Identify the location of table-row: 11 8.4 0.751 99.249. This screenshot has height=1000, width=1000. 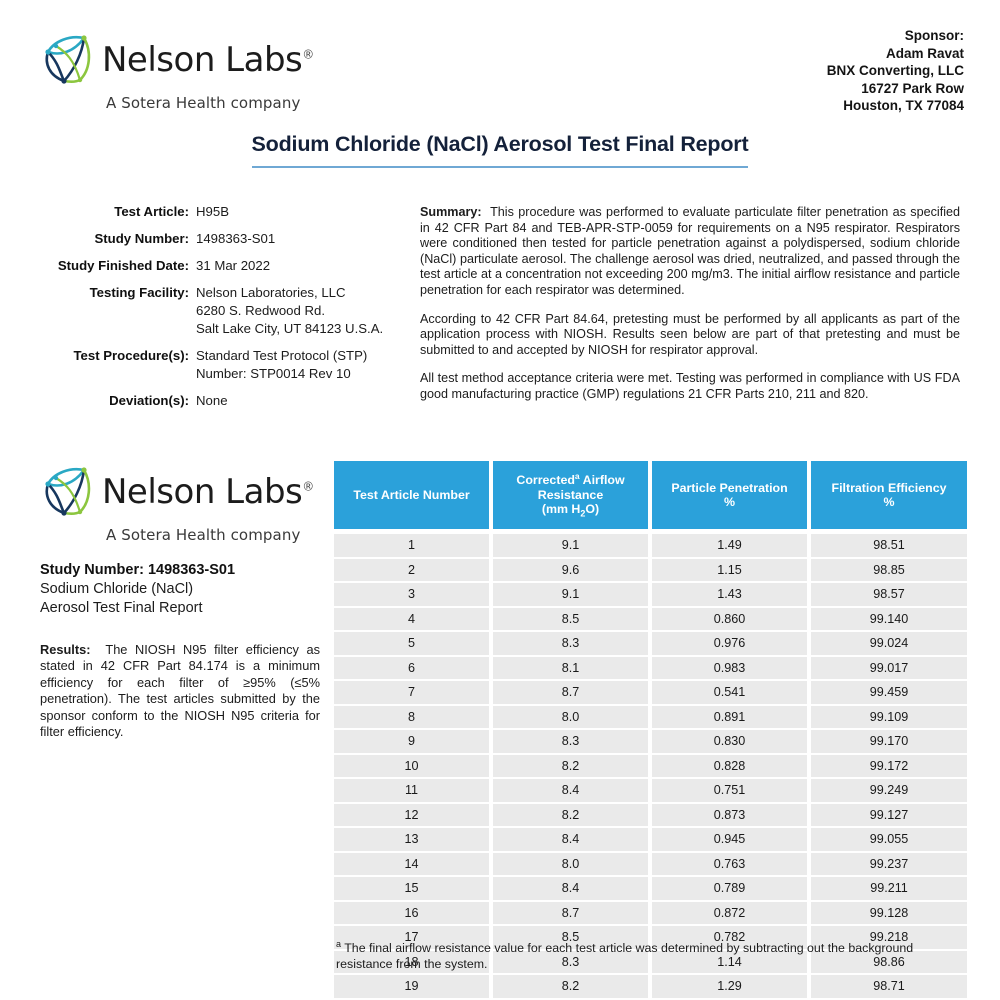
(650, 790).